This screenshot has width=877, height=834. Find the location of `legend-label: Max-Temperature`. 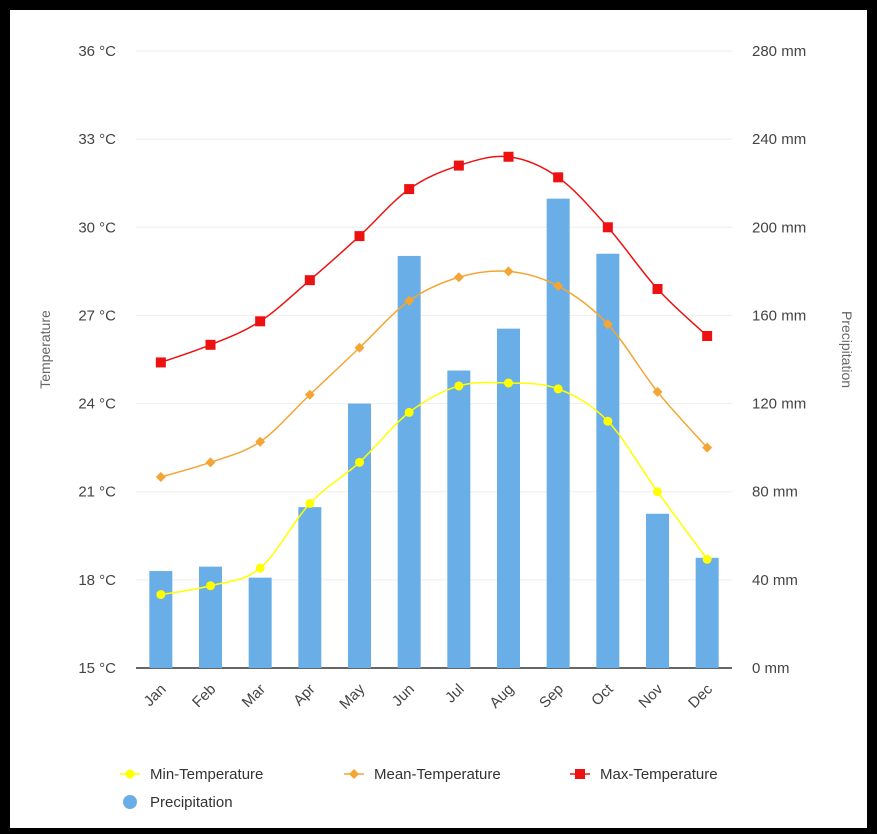

legend-label: Max-Temperature is located at coordinates (659, 774).